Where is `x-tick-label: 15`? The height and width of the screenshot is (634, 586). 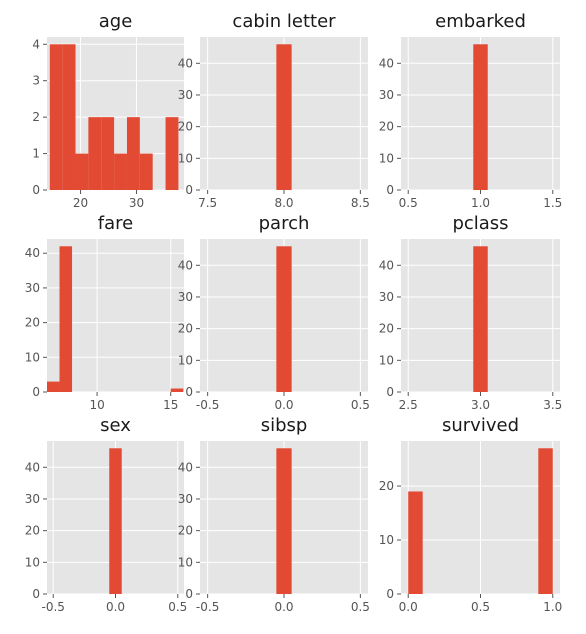
x-tick-label: 15 is located at coordinates (170, 405).